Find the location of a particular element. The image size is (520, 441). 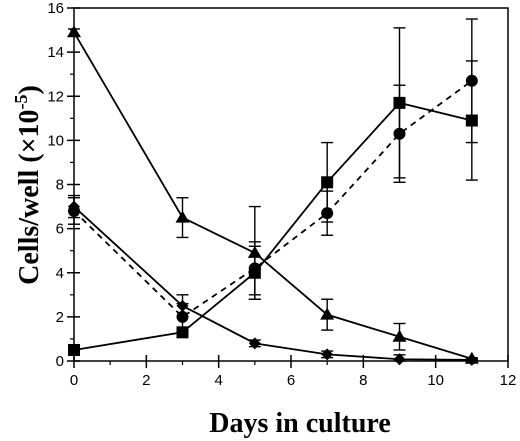

y-tick-label: 12 is located at coordinates (55, 96).